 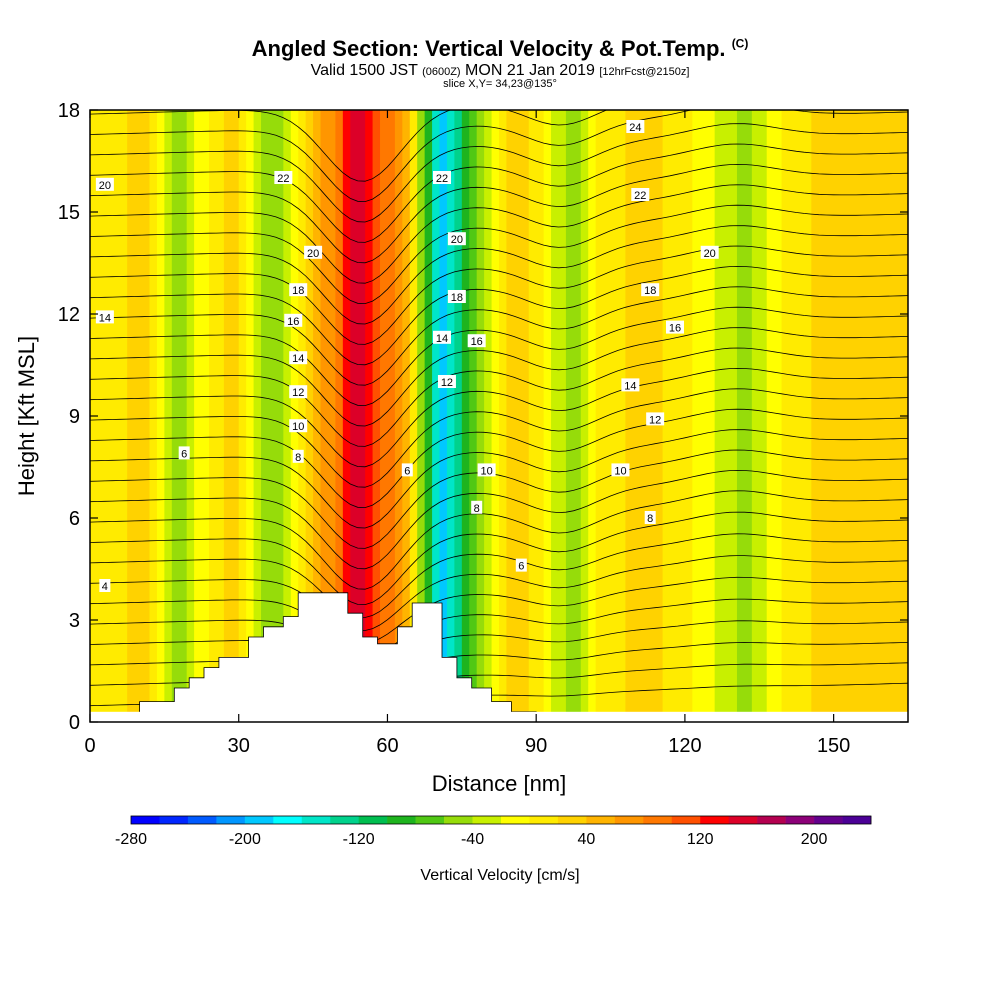 I want to click on colorbar-tick-label: -120, so click(x=359, y=839).